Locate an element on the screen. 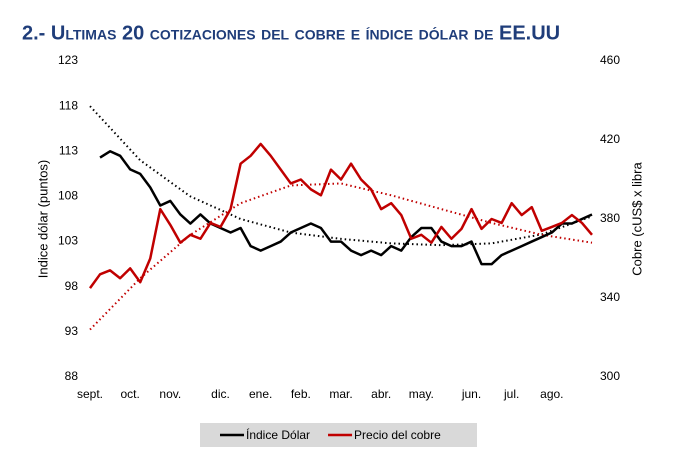 This screenshot has height=464, width=686. y2-tick-label: 380 is located at coordinates (610, 218).